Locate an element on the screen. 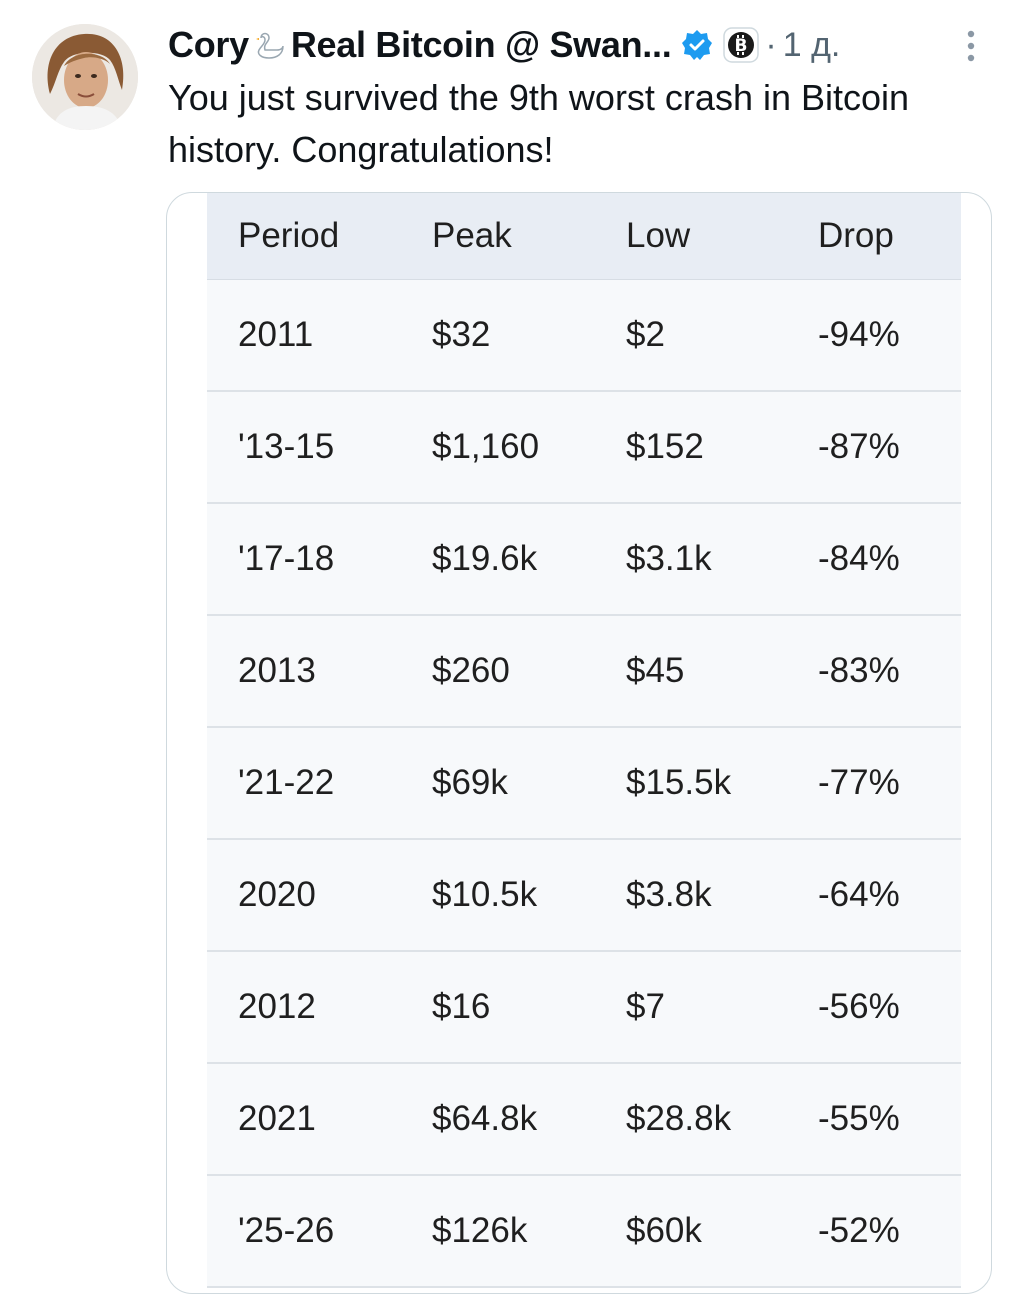  avatar is located at coordinates (85, 77).